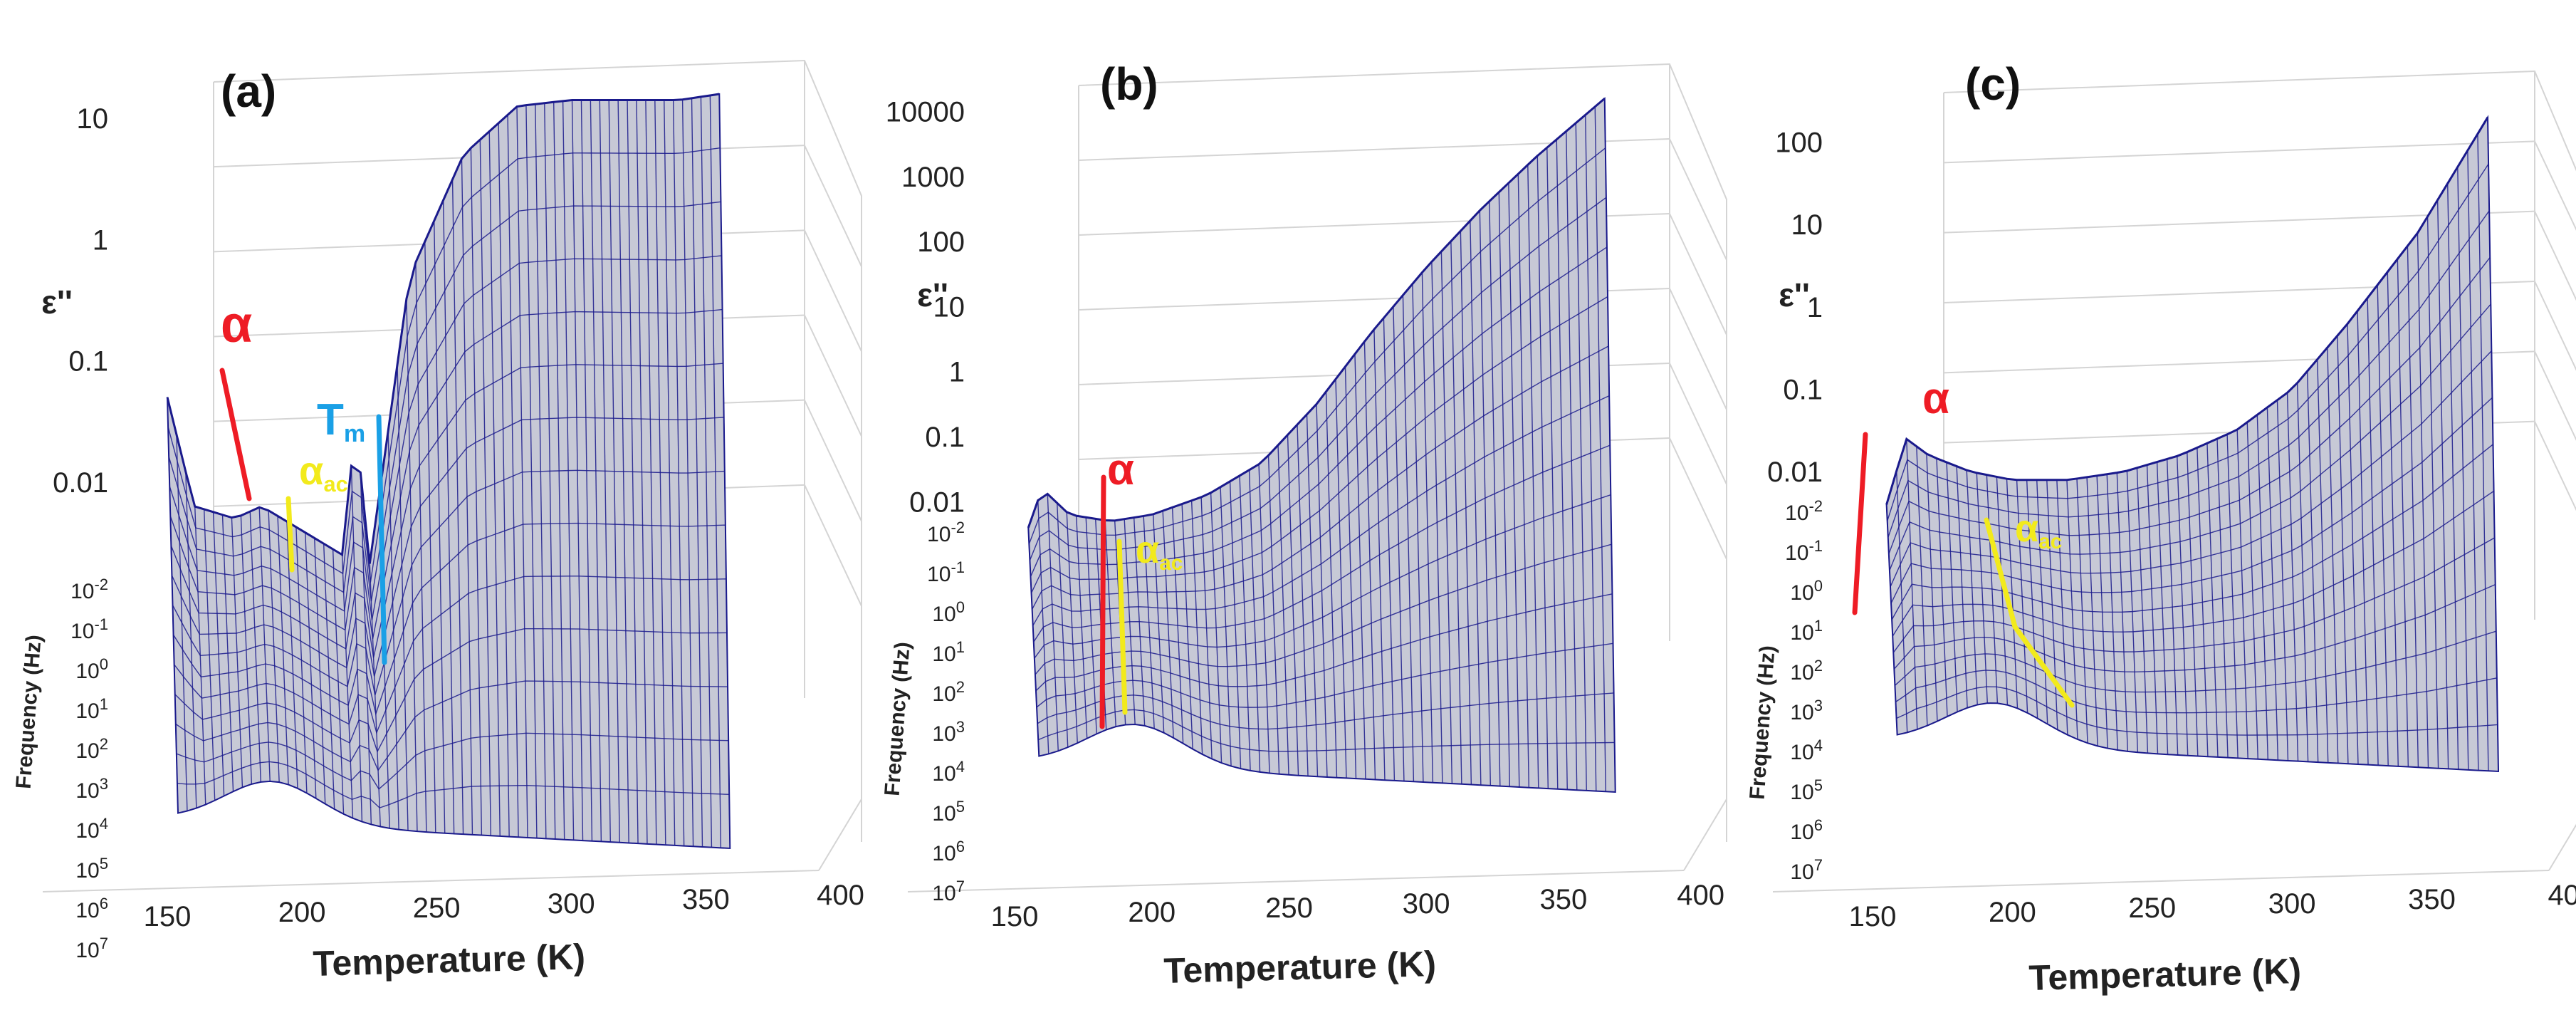 This screenshot has height=1020, width=2576. What do you see at coordinates (957, 372) in the screenshot?
I see `z-tick-label: 1` at bounding box center [957, 372].